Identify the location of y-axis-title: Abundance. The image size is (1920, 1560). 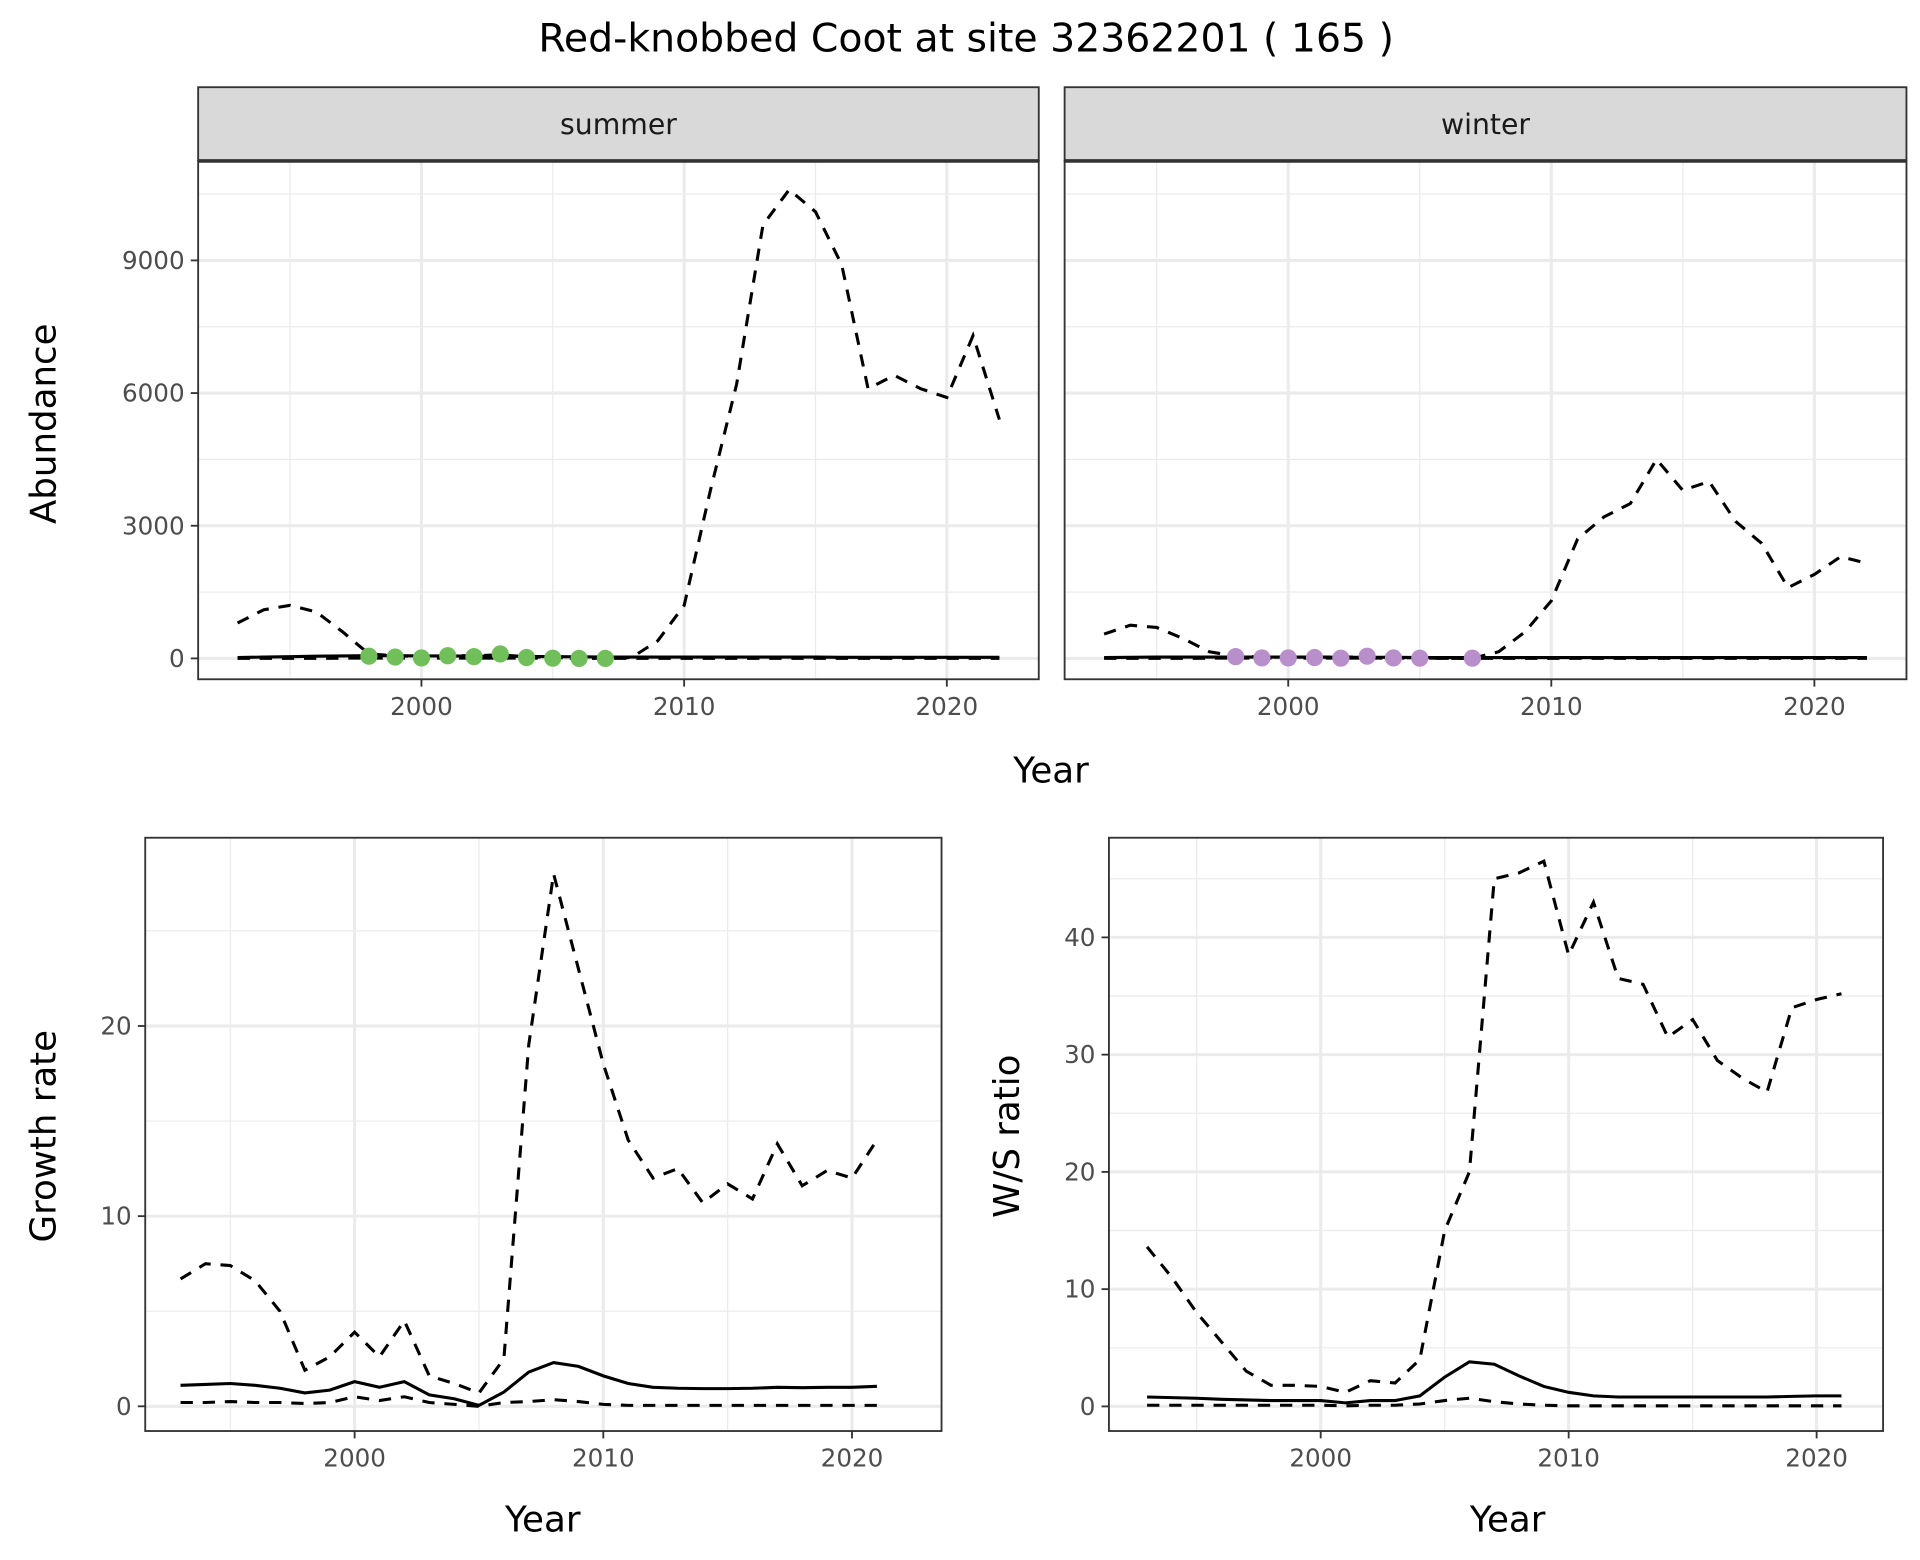
(43, 423).